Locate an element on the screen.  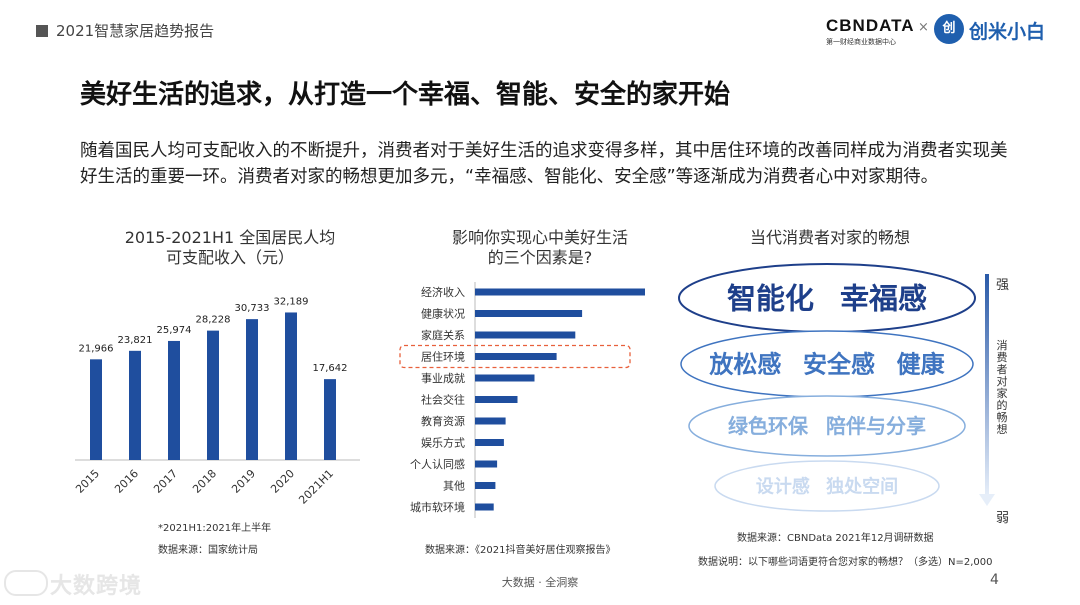
wordcloud-word: 智能化 is located at coordinates (770, 298).